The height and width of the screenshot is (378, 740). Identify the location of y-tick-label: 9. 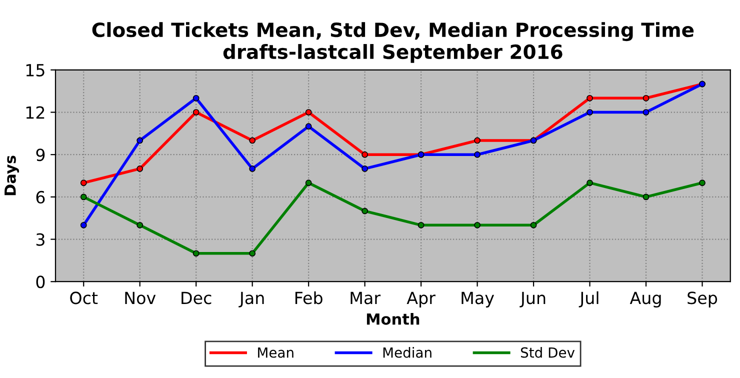
(40, 155).